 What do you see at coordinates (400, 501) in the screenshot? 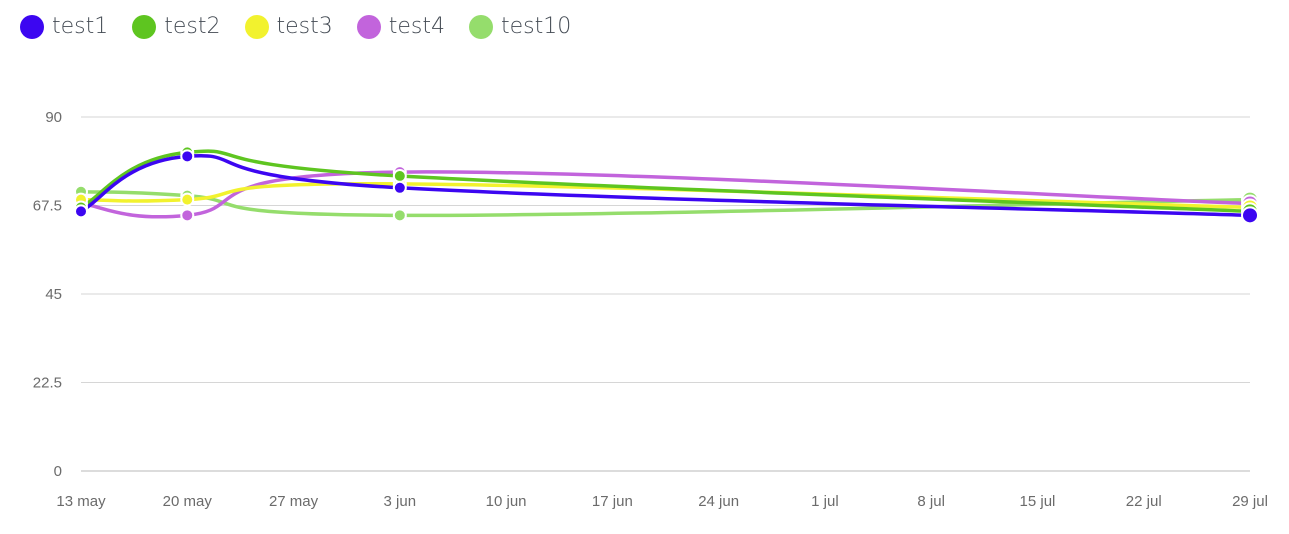
I see `x-tick-label: 3 jun` at bounding box center [400, 501].